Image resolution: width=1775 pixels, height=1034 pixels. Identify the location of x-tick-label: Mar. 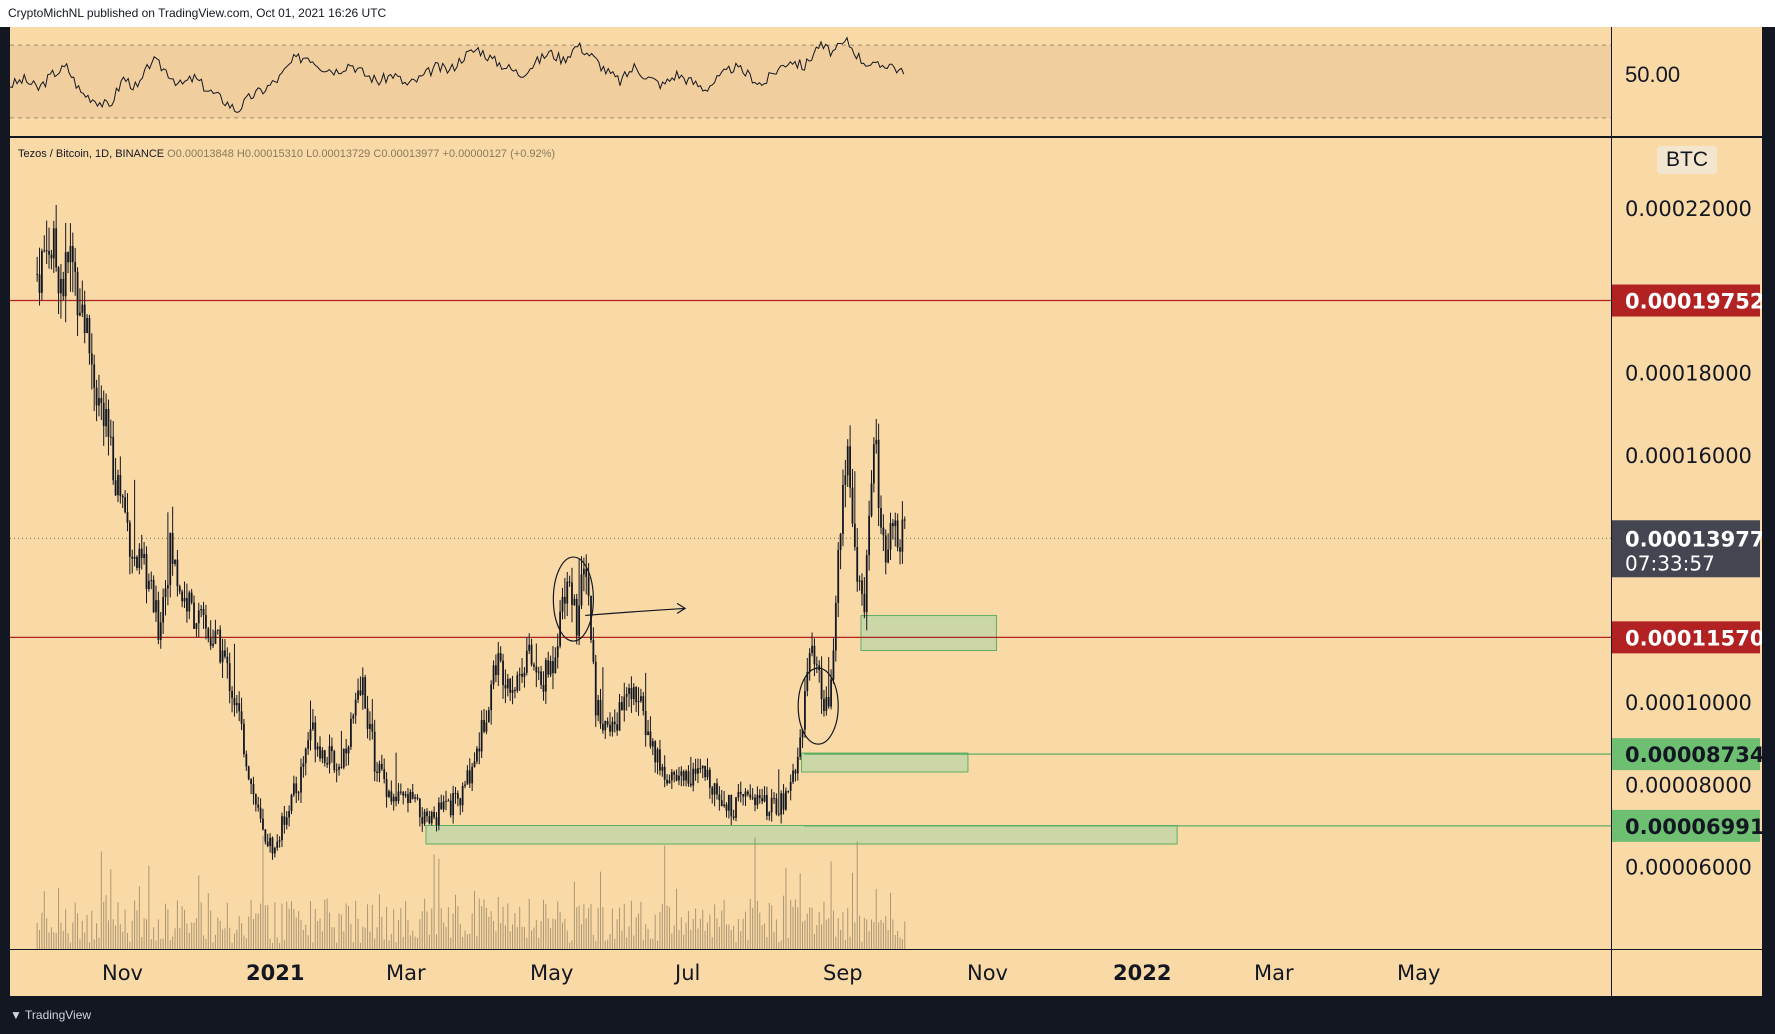
(406, 973).